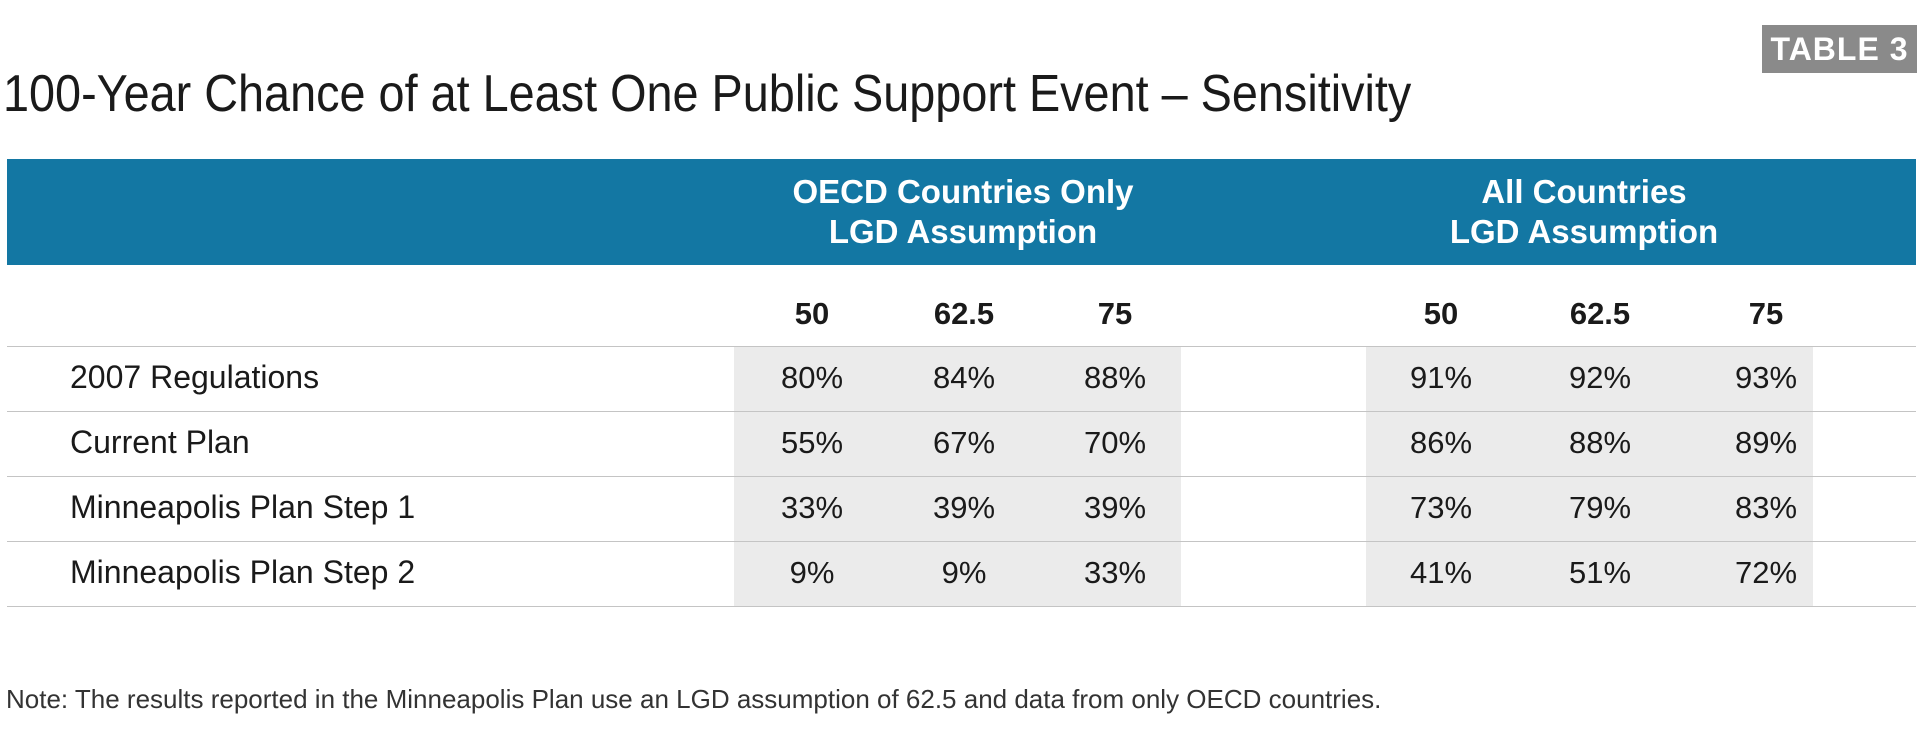 This screenshot has height=732, width=1920. Describe the element at coordinates (243, 507) in the screenshot. I see `row-label-minneapolis-step-1: Minneapolis Plan Step 1` at that location.